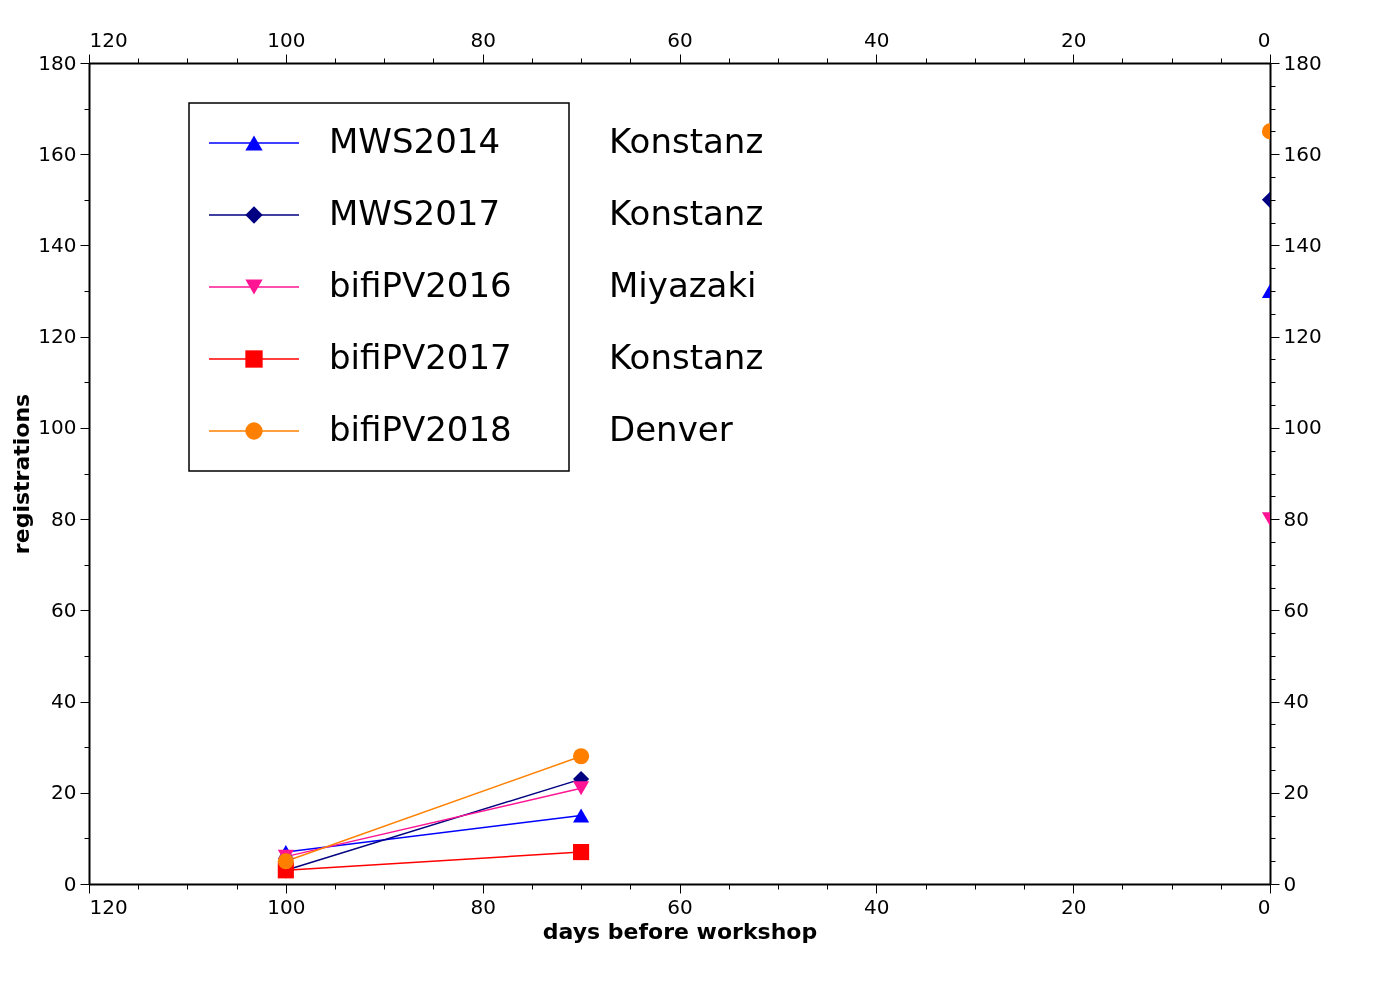 This screenshot has height=992, width=1387. What do you see at coordinates (1296, 701) in the screenshot?
I see `y2-tick-label: 40` at bounding box center [1296, 701].